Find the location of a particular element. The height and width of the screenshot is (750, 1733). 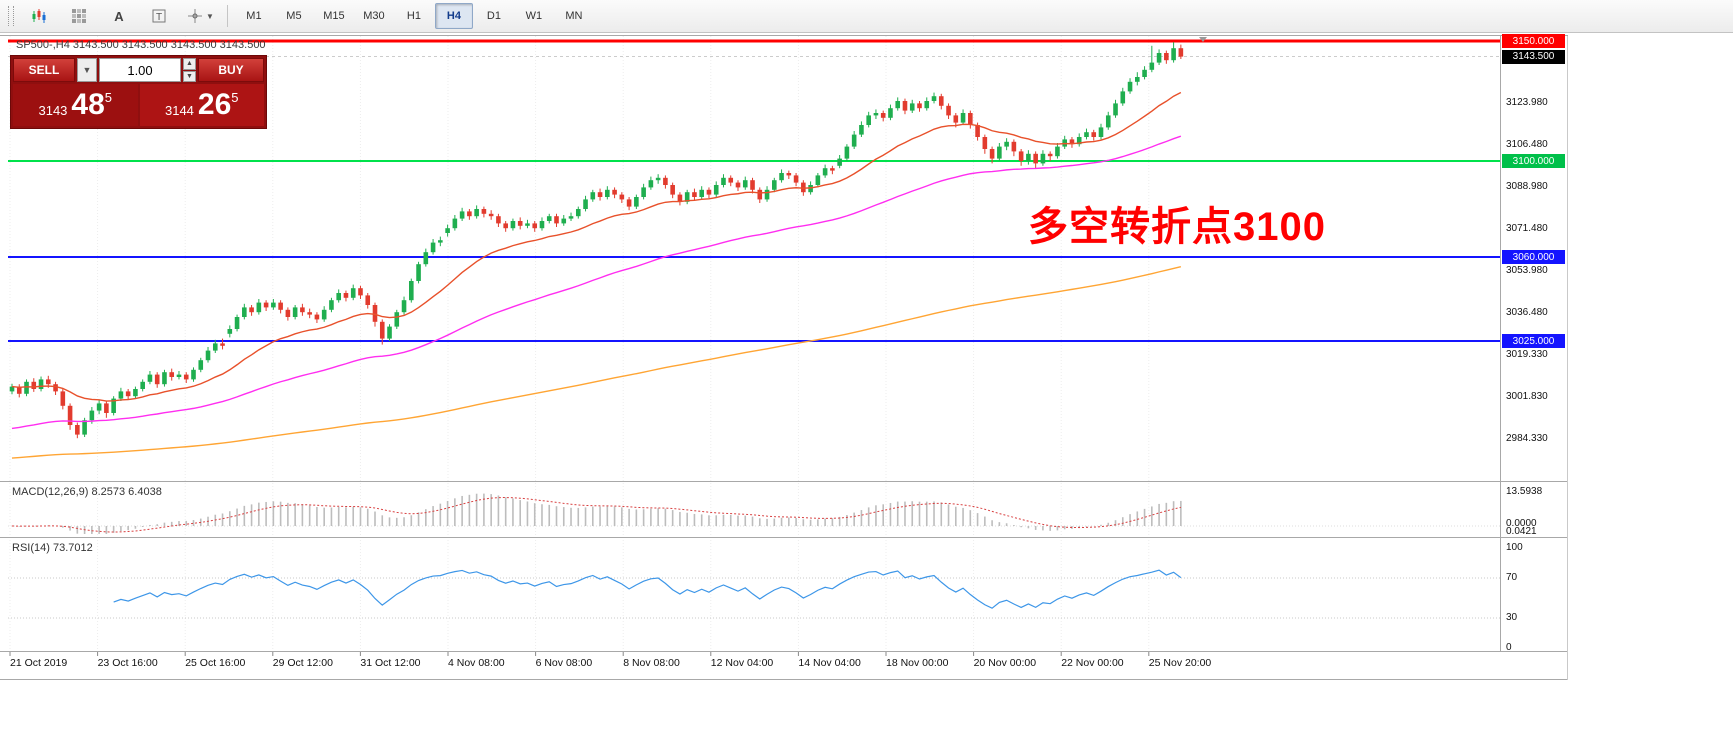

volume-increase-button: ▲ is located at coordinates (189, 64).